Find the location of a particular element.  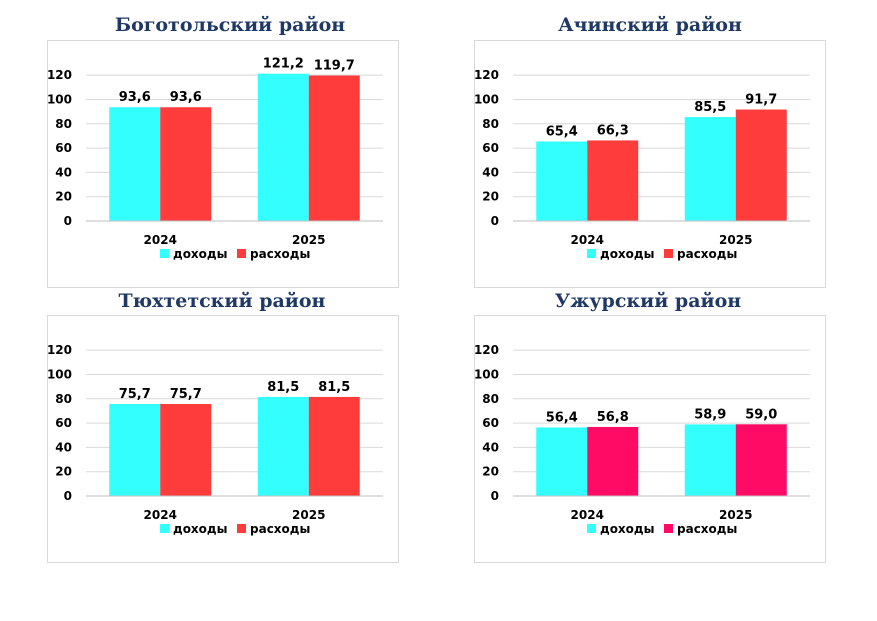

data-label: 59,0 is located at coordinates (761, 414).